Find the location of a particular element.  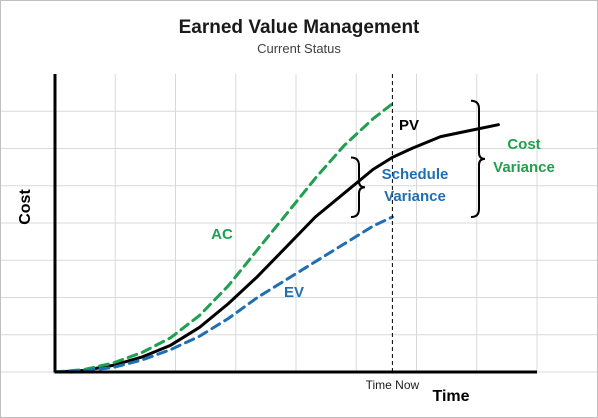

annotations-group: Schedule Variance Cost Variance is located at coordinates (452, 159).